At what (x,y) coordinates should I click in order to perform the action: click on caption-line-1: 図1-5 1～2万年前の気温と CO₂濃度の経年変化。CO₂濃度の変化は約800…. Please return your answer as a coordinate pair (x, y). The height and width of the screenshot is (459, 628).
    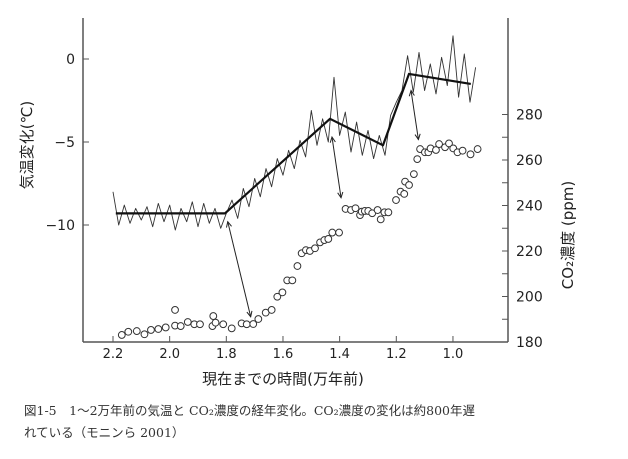
    Looking at the image, I should click on (250, 410).